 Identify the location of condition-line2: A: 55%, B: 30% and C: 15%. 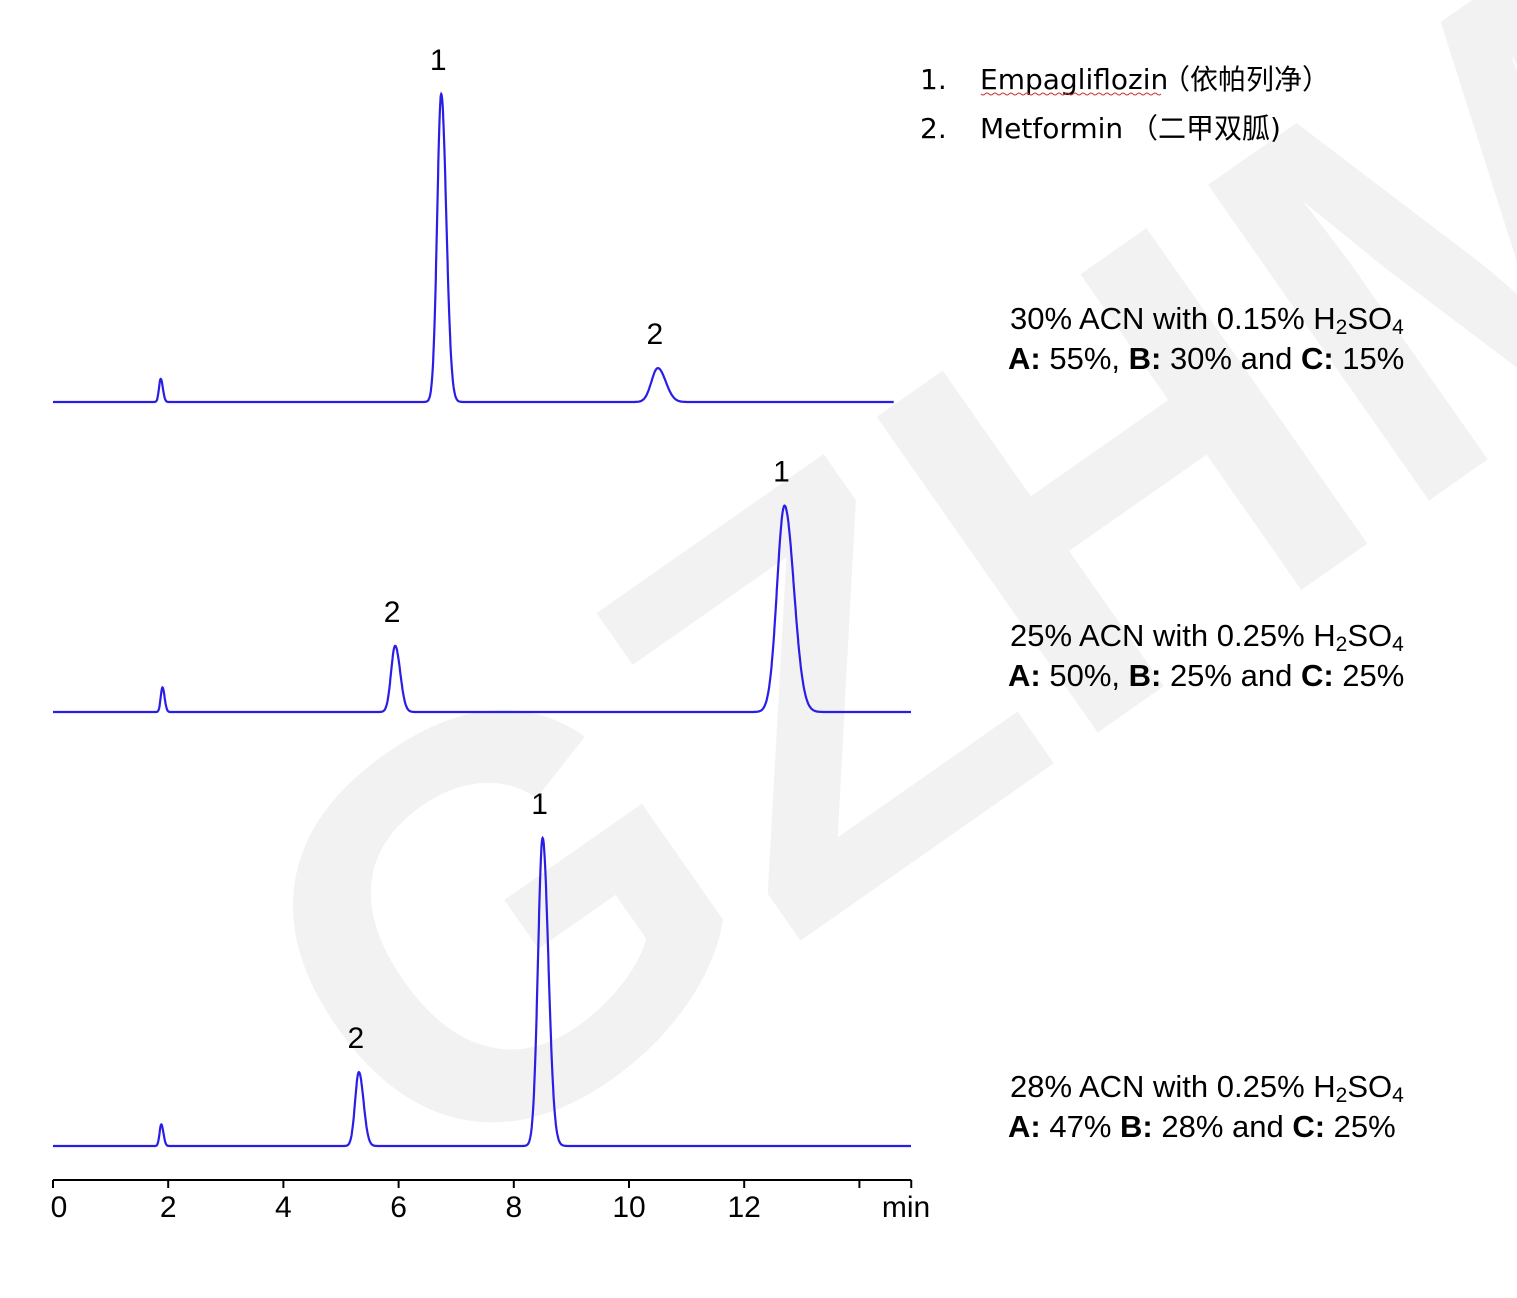
(1206, 358).